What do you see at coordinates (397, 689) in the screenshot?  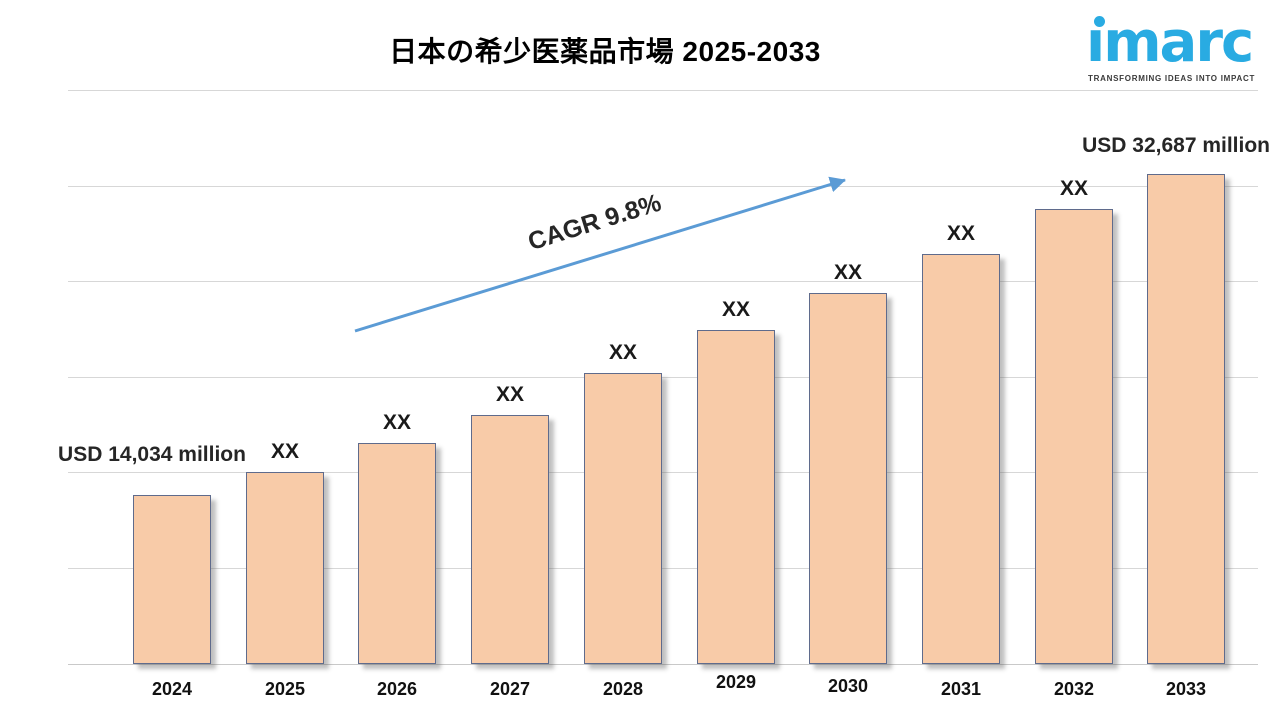 I see `x-tick-2026: 2026` at bounding box center [397, 689].